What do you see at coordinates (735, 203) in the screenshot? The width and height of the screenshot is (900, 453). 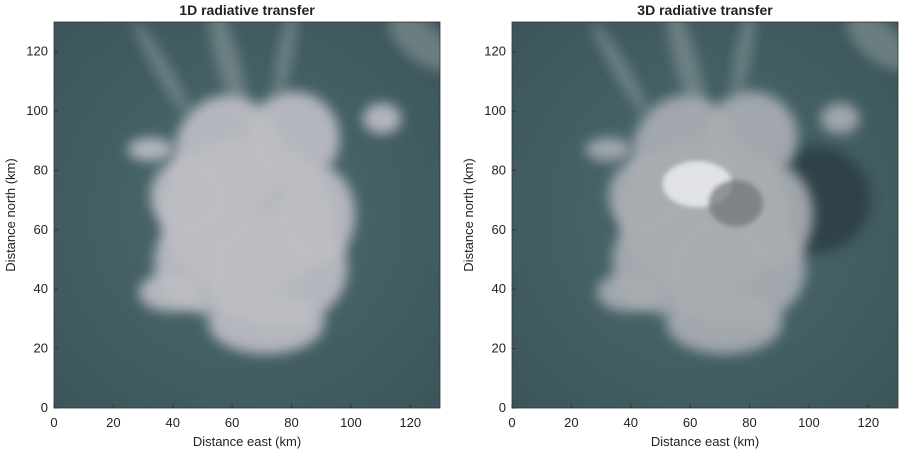 I see `cloud-top` at bounding box center [735, 203].